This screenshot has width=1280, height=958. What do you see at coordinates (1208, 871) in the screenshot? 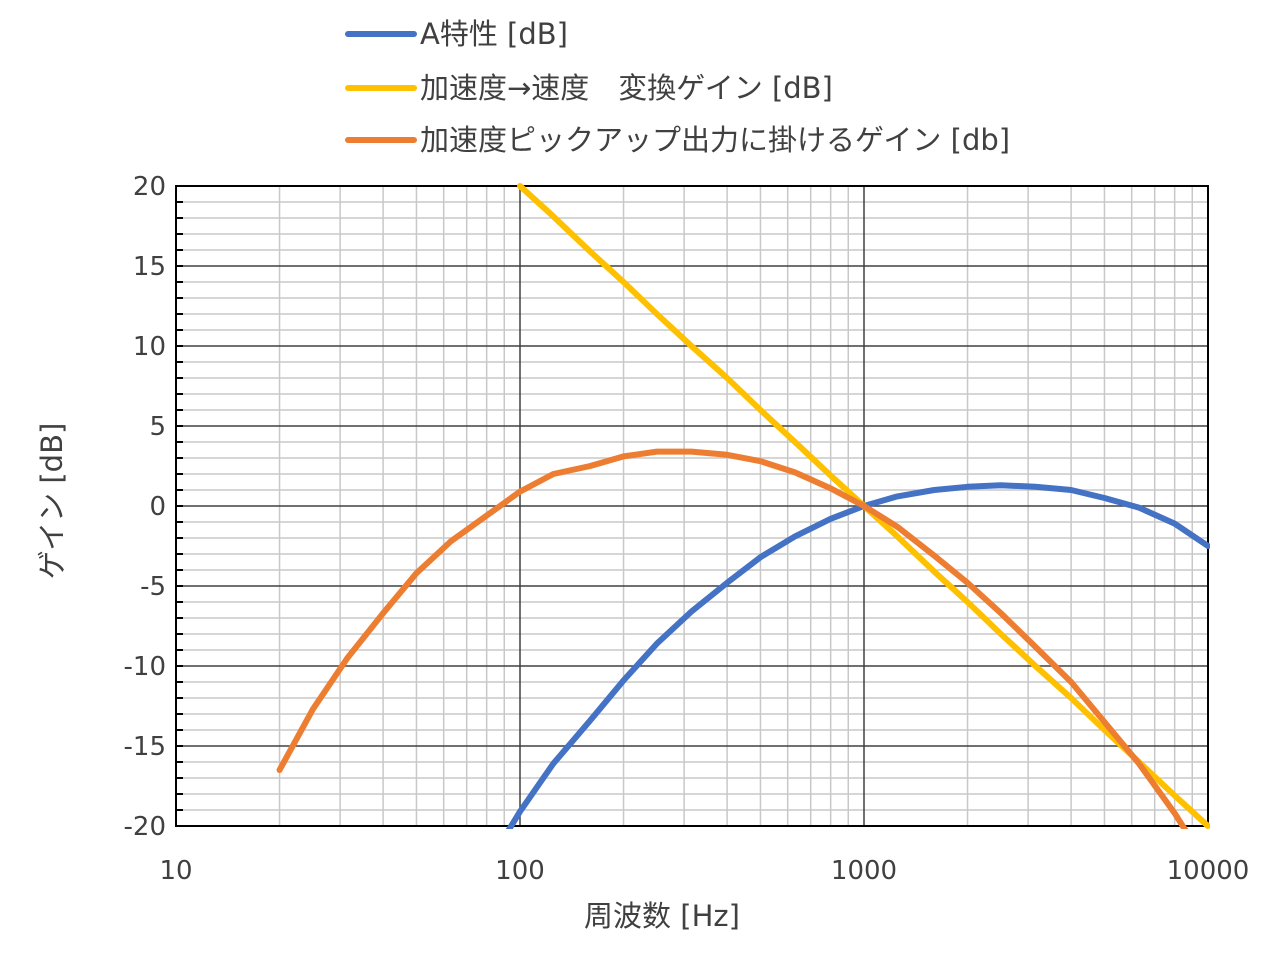
I see `x-tick-label: 10000` at bounding box center [1208, 871].